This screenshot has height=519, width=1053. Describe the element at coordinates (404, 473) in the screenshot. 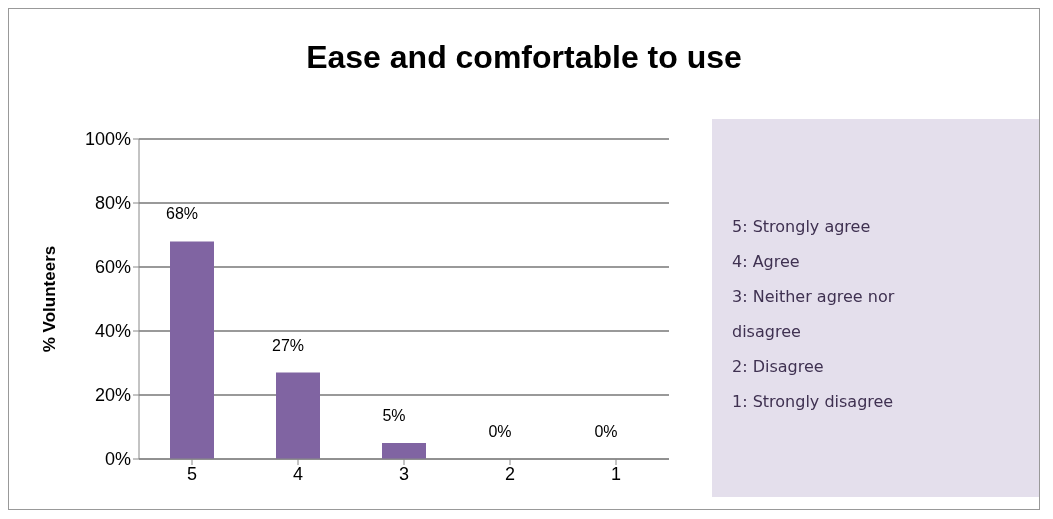

I see `x-tick-label: 3` at that location.